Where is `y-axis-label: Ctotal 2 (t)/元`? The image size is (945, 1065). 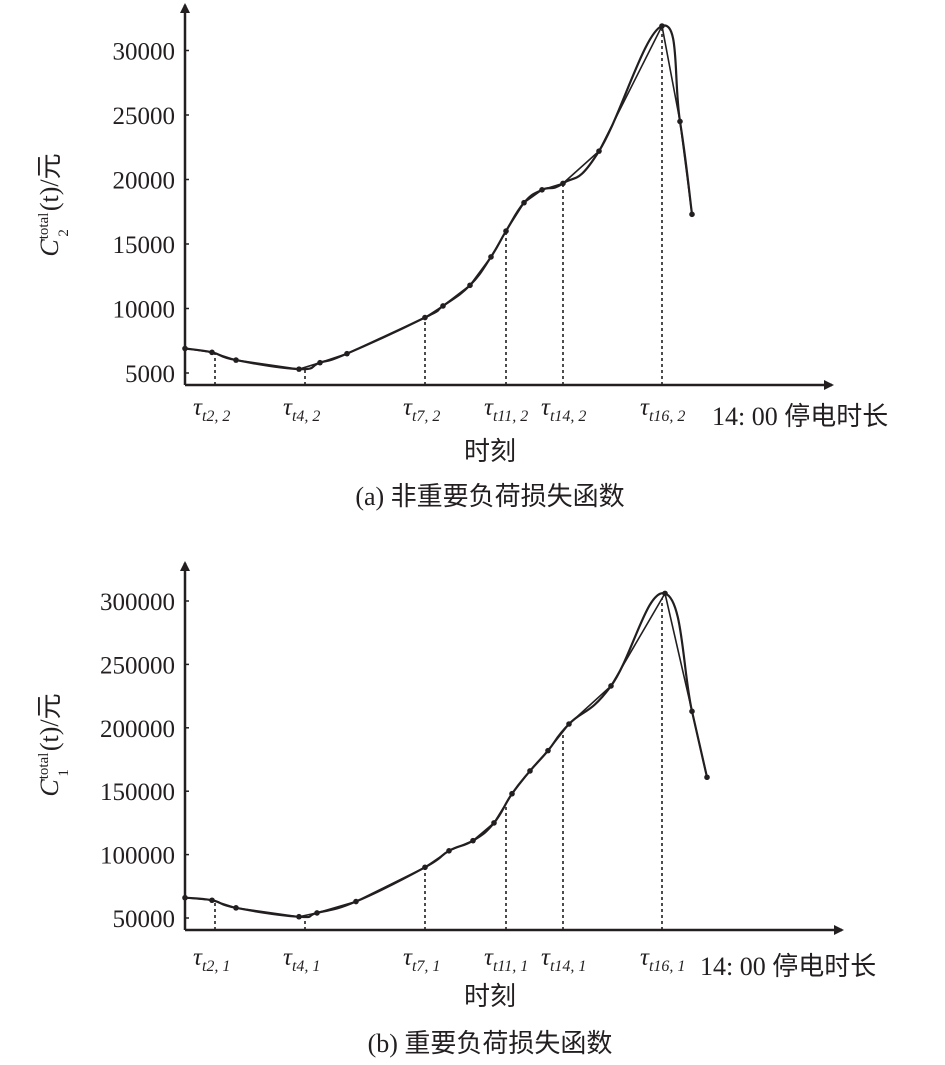
y-axis-label: Ctotal 2 (t)/元 is located at coordinates (53, 204).